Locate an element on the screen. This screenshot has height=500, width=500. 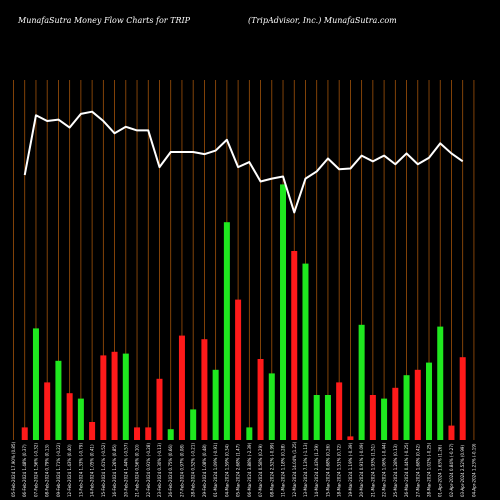
x-tick-label: 20-Mar-2024 0.91% (-0.09) is located at coordinates (361, 469).